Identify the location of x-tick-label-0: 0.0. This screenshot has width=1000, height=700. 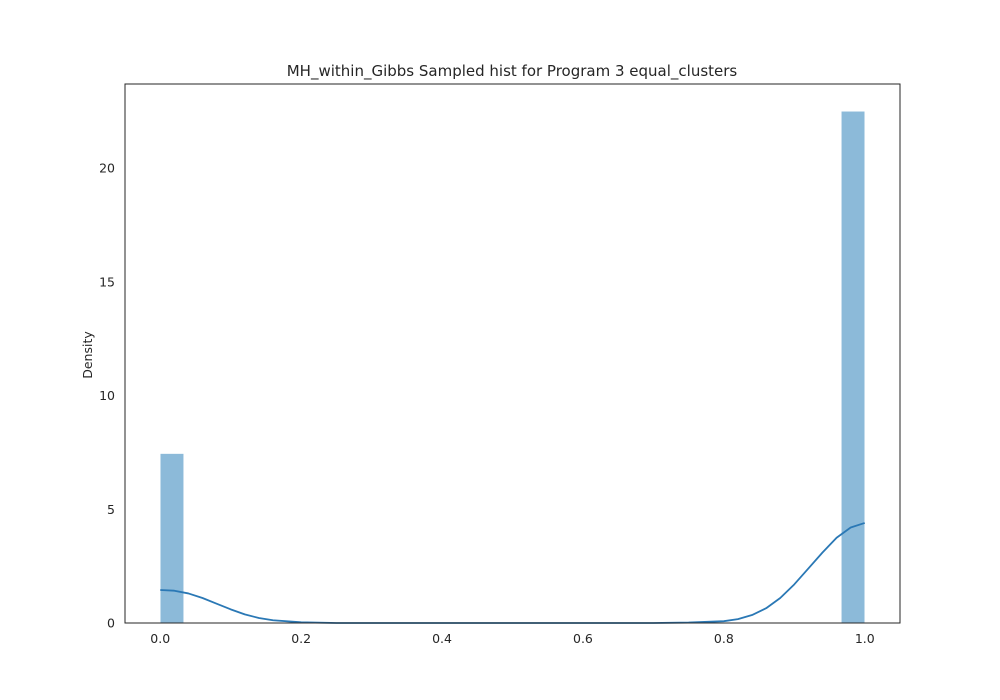
(160, 638).